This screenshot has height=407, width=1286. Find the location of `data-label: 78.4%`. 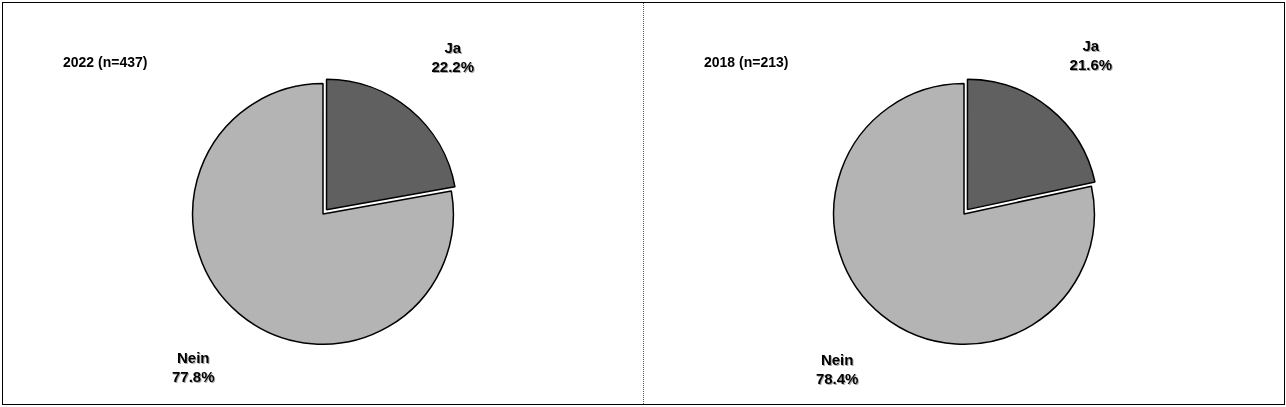

data-label: 78.4% is located at coordinates (837, 379).